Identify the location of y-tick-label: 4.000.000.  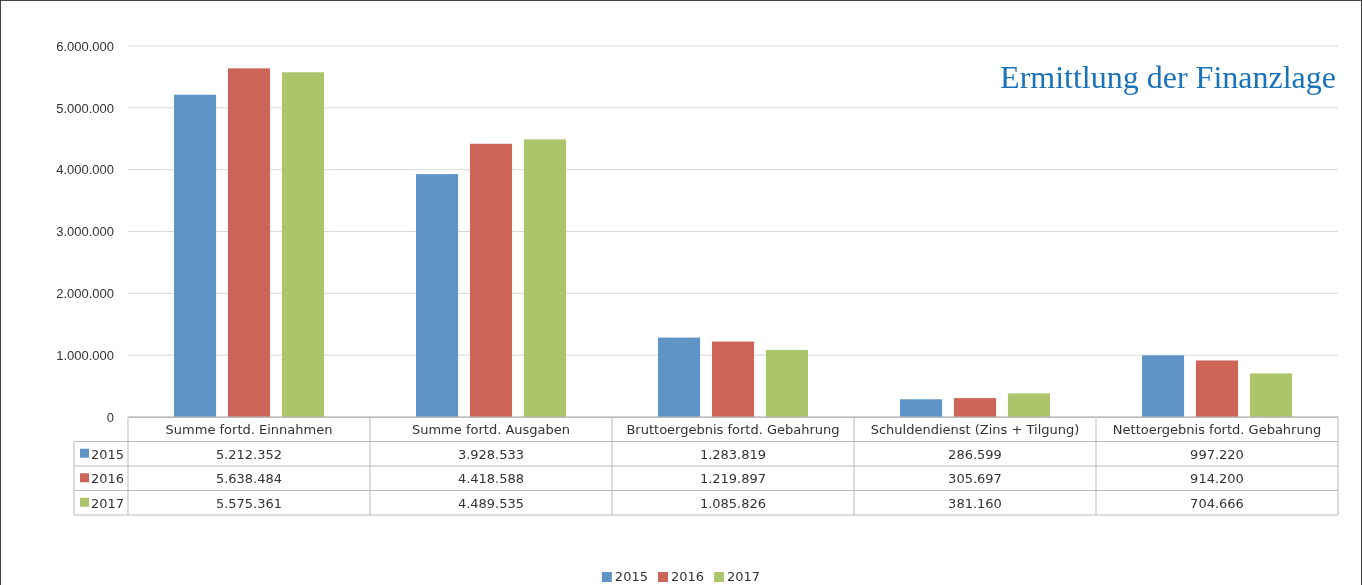
(85, 170).